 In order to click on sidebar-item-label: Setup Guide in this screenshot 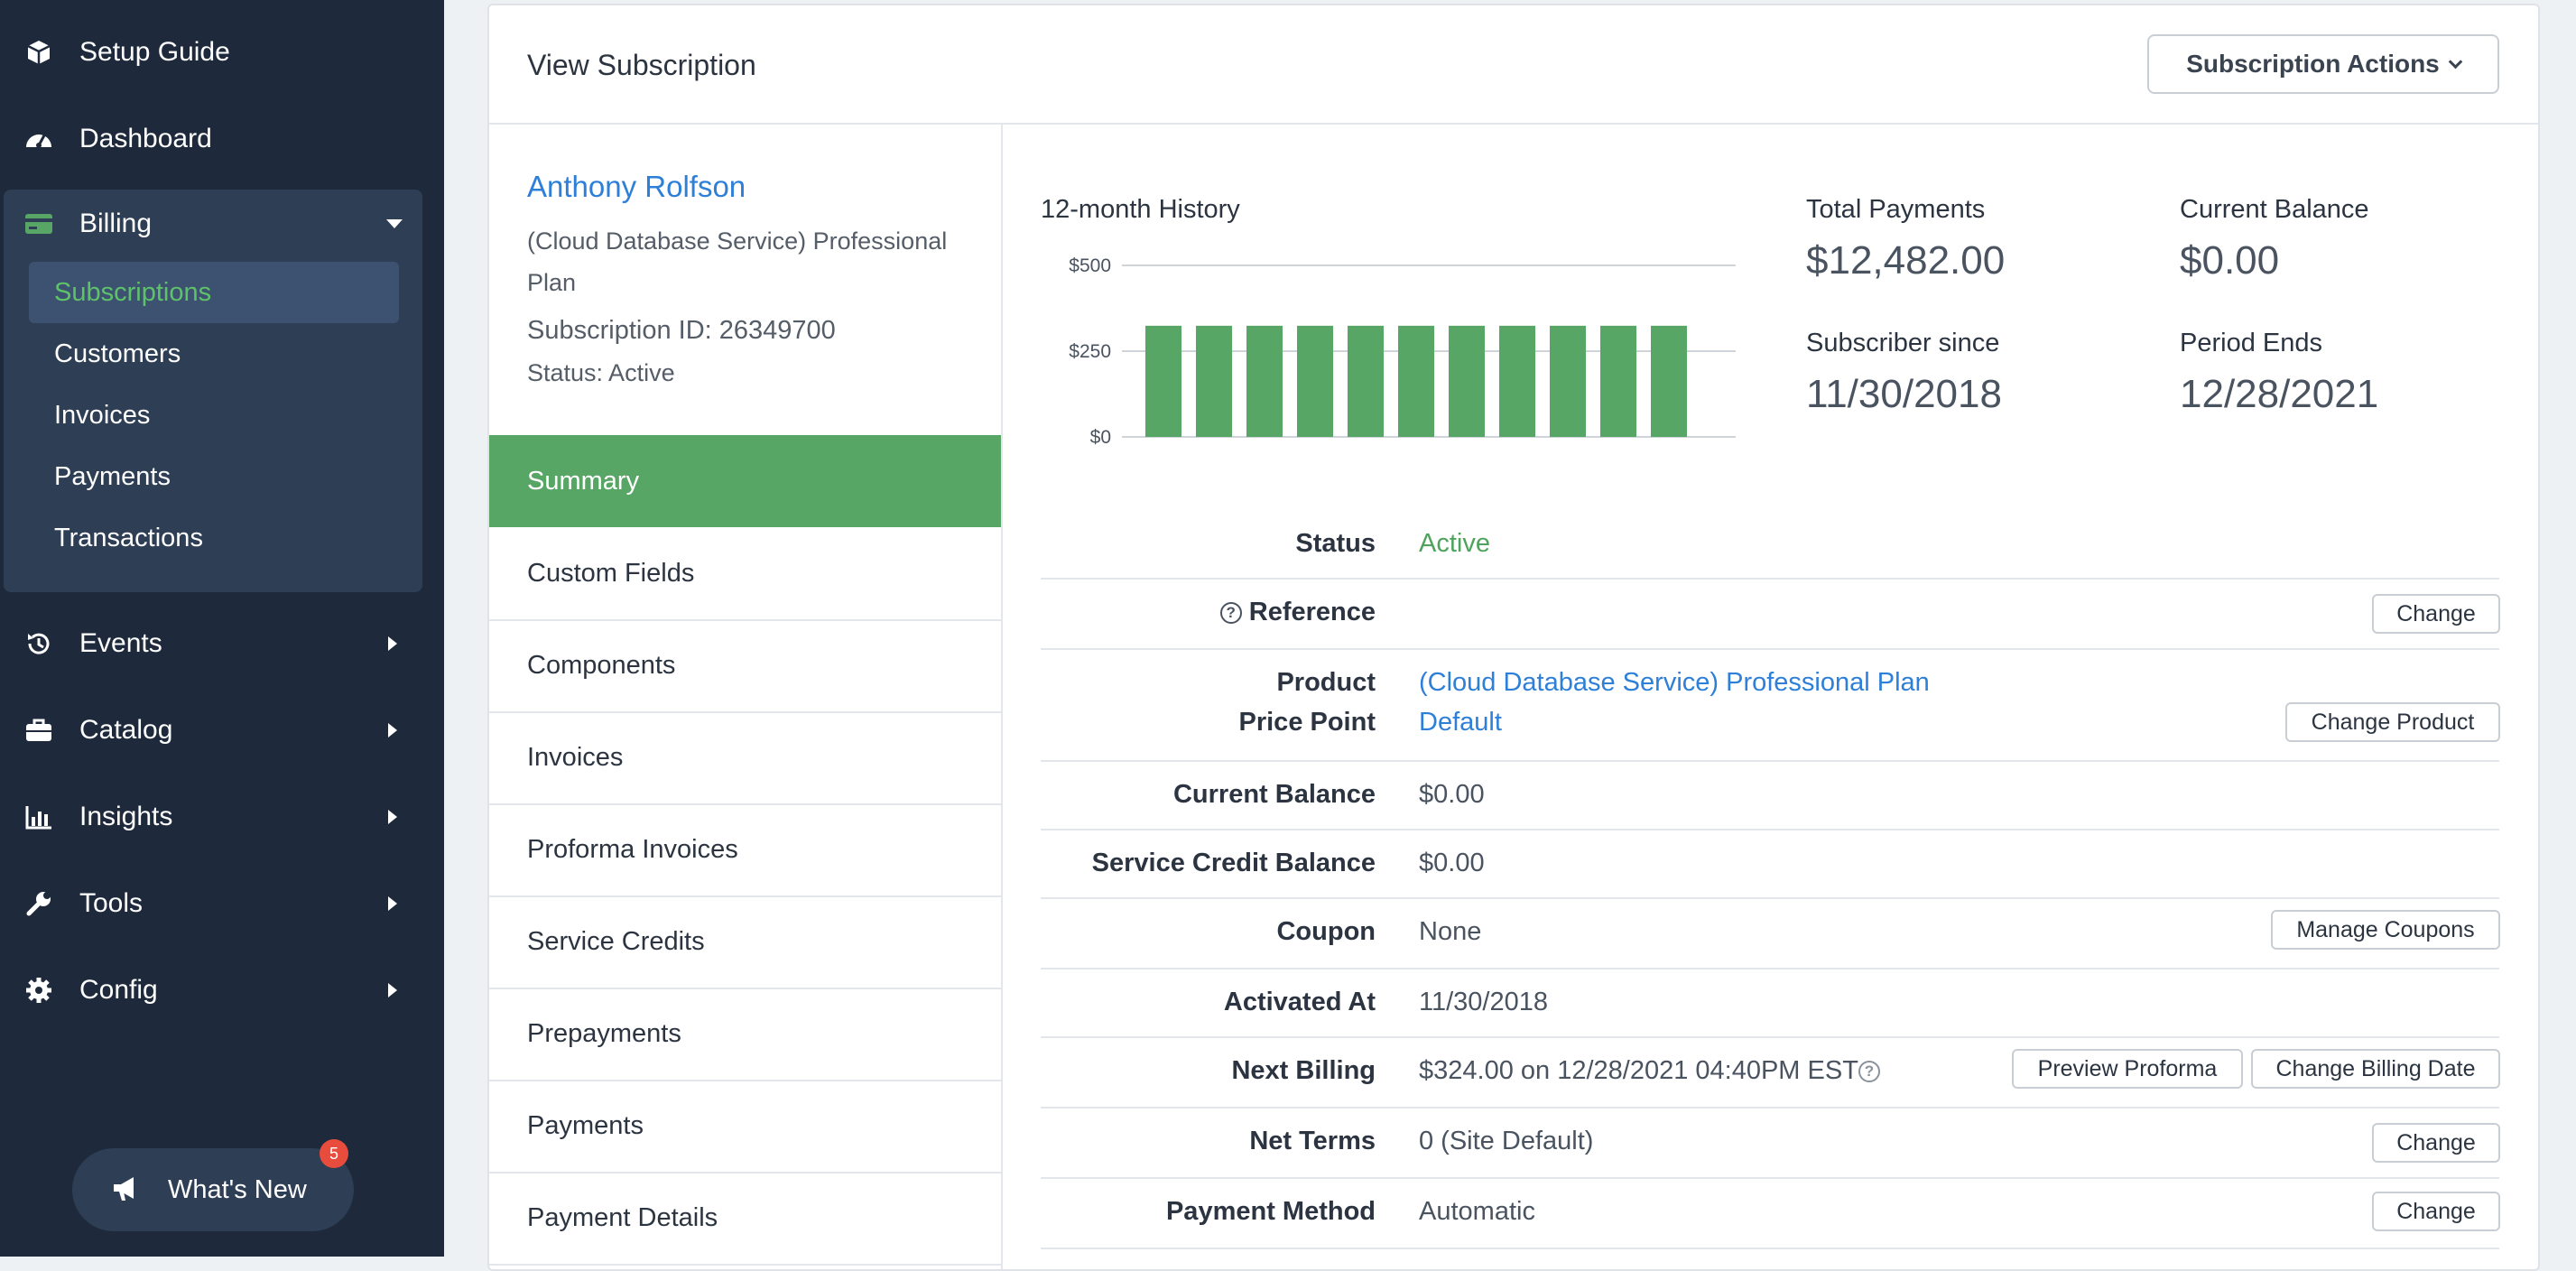, I will do `click(154, 52)`.